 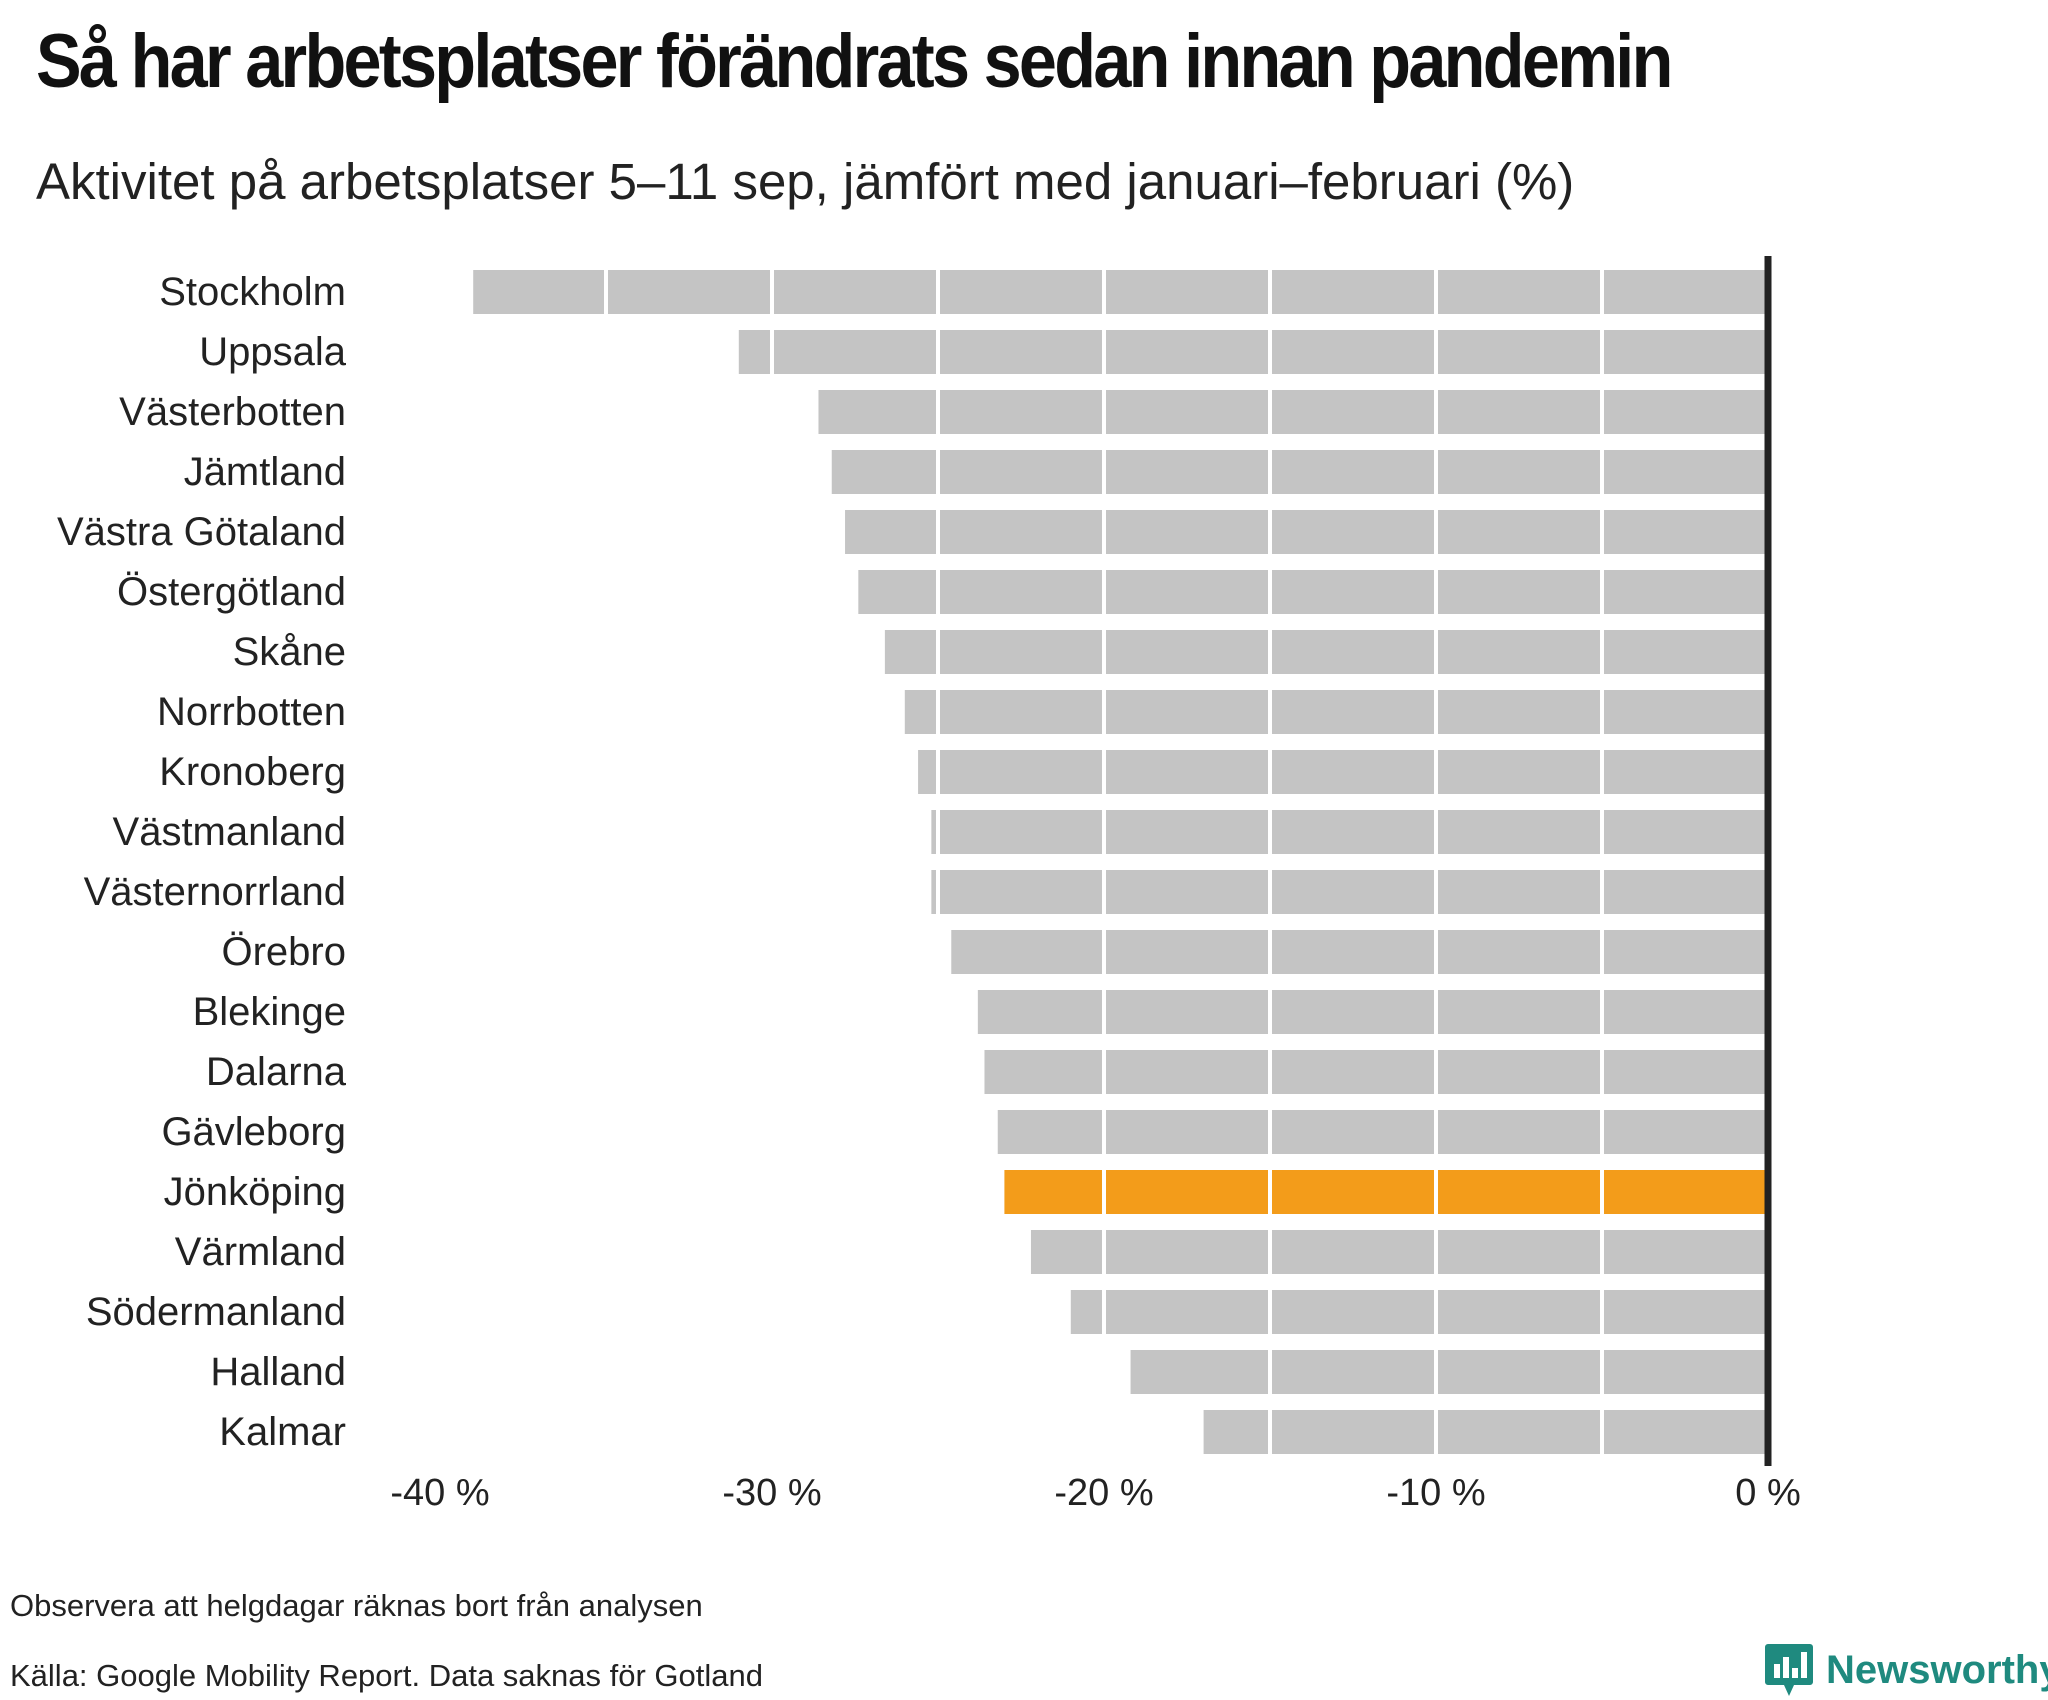 I want to click on bar-halland, so click(x=1449, y=1372).